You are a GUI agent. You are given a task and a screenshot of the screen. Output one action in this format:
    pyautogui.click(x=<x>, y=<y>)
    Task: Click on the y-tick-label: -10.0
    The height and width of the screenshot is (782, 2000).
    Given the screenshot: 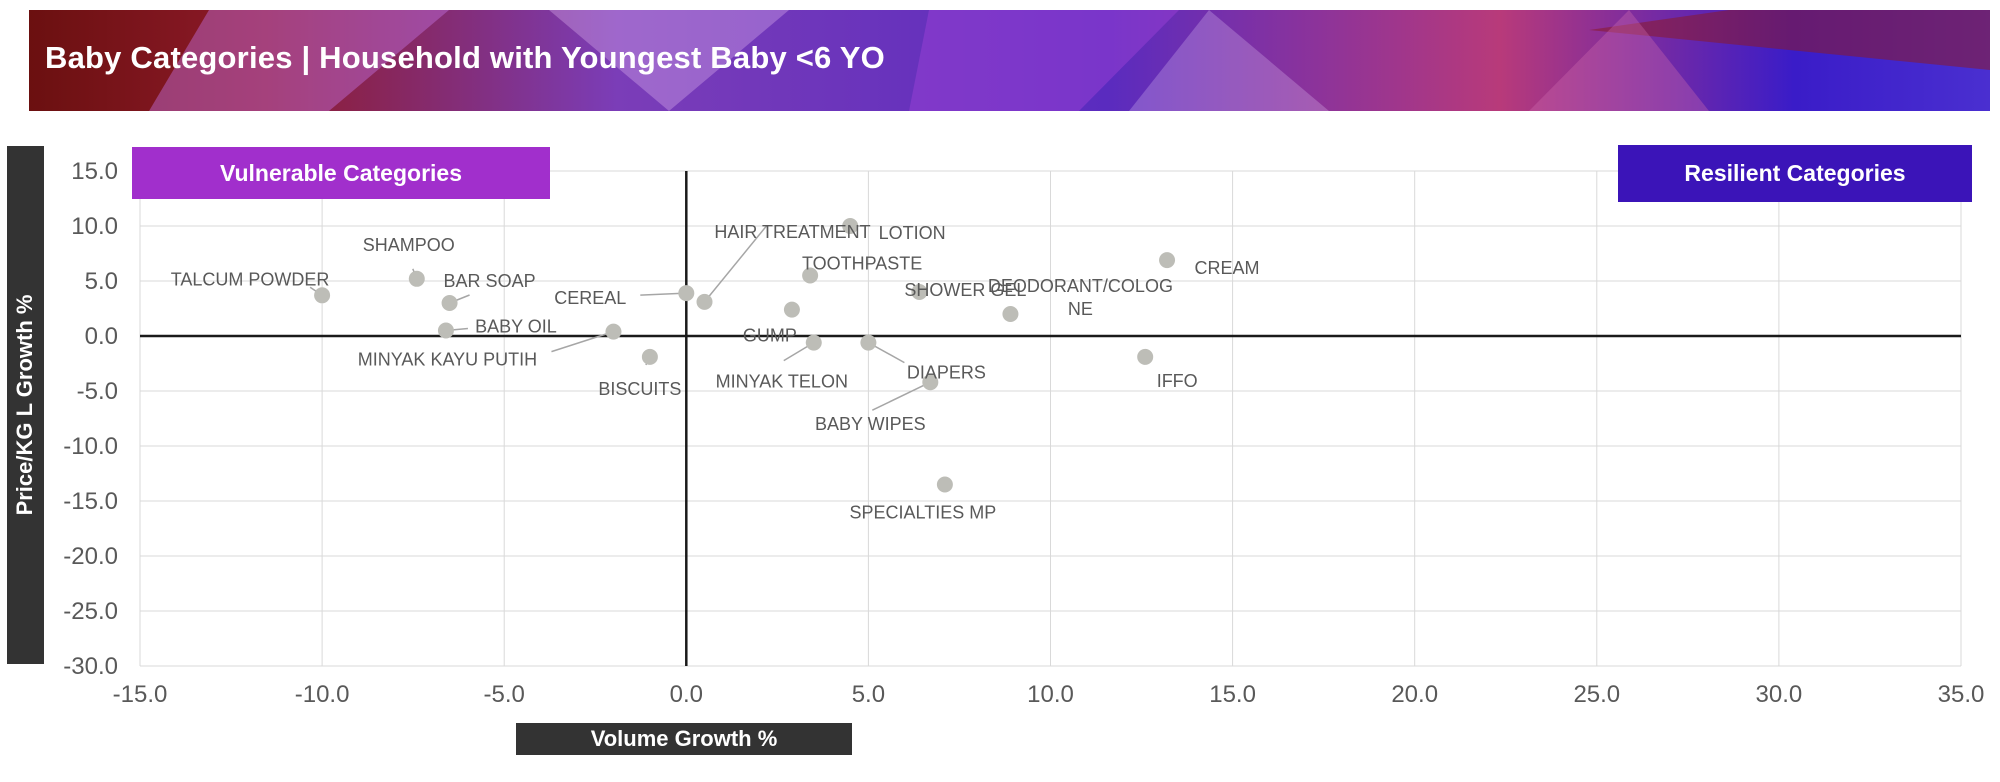 What is the action you would take?
    pyautogui.click(x=90, y=446)
    